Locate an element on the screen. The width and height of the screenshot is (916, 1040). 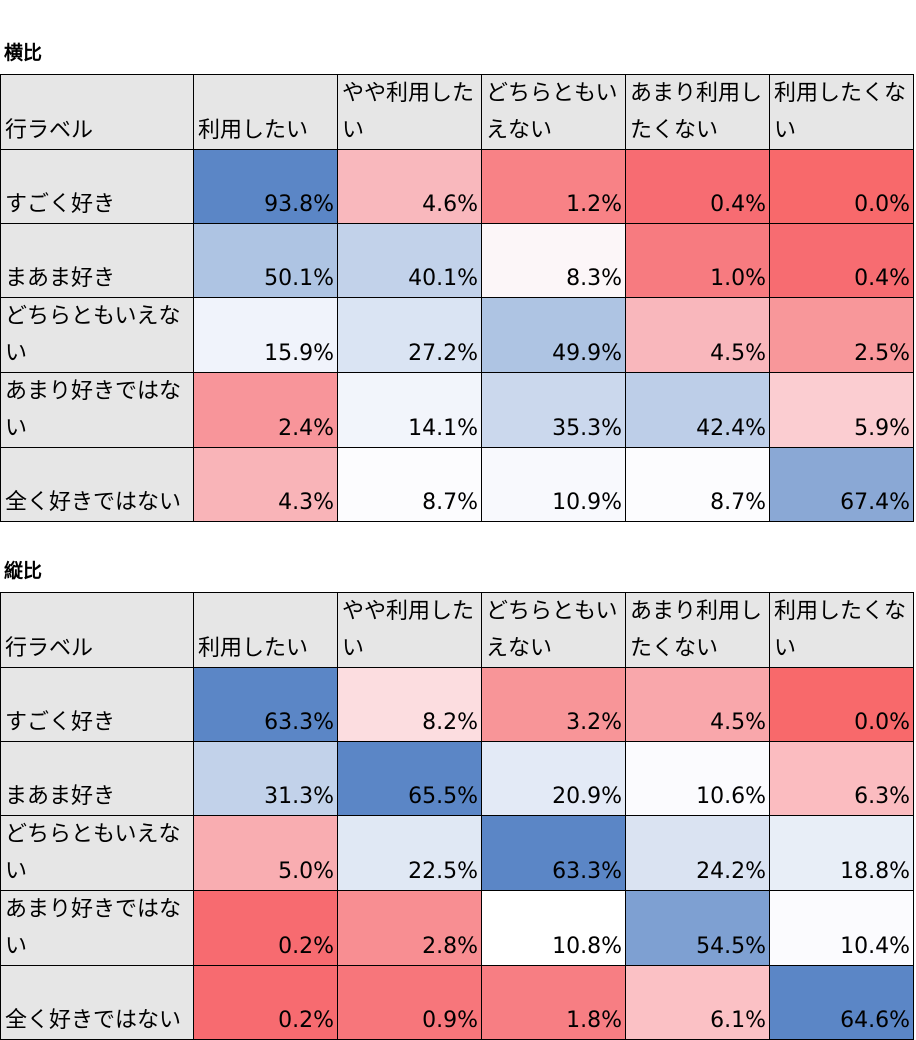
value-cell: 5.9% is located at coordinates (841, 410).